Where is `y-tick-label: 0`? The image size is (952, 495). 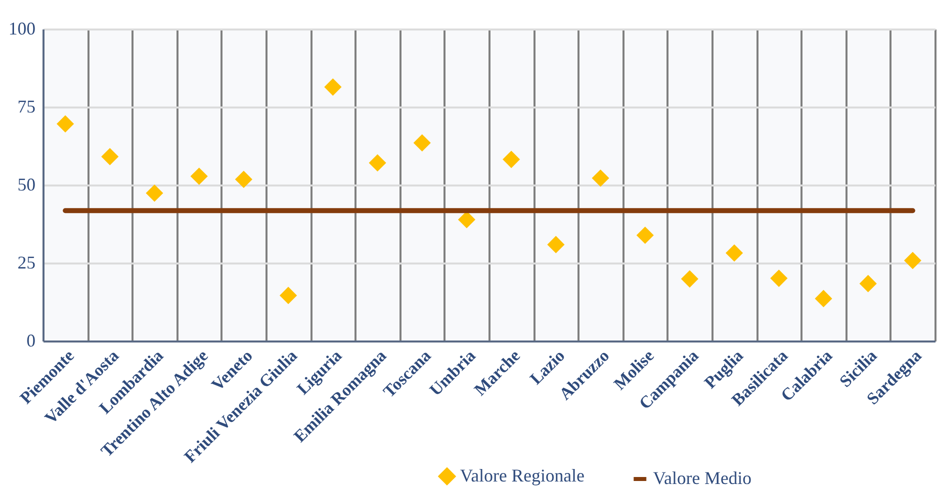 y-tick-label: 0 is located at coordinates (31, 340).